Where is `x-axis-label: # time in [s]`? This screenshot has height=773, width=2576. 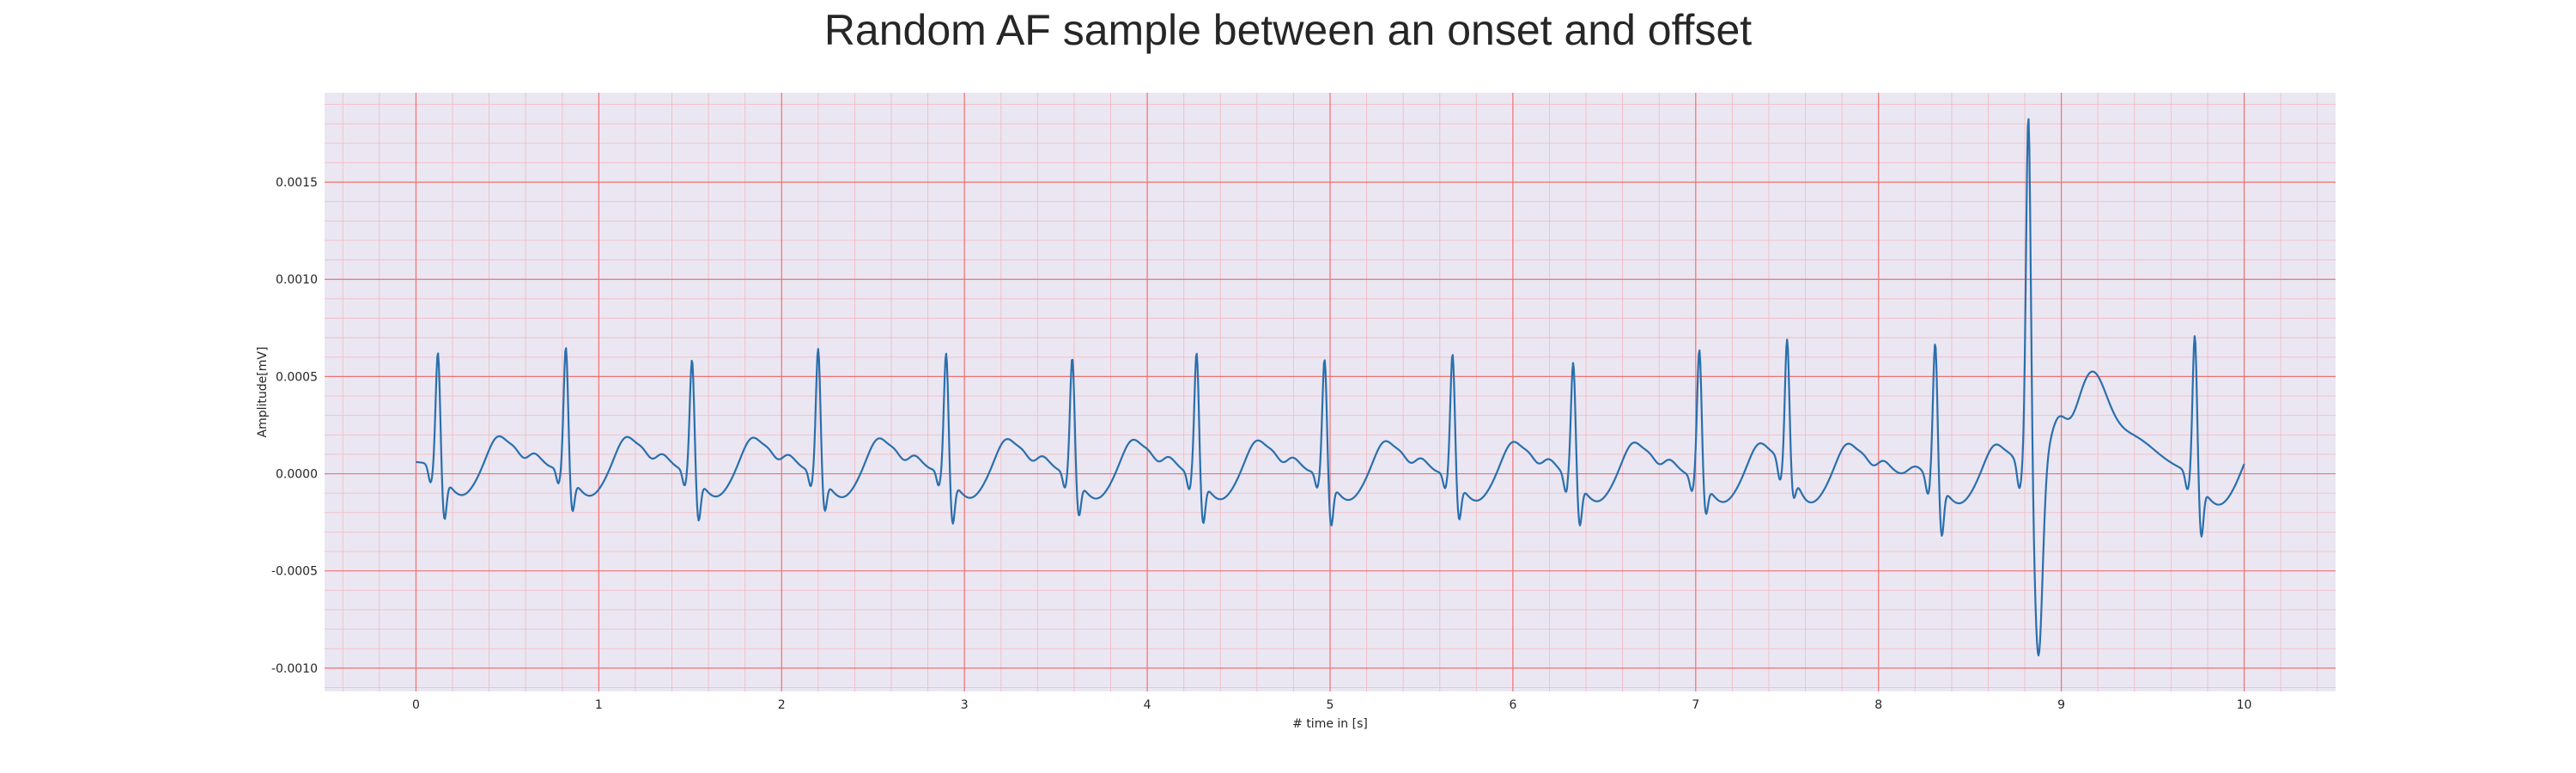
x-axis-label: # time in [s] is located at coordinates (1330, 724).